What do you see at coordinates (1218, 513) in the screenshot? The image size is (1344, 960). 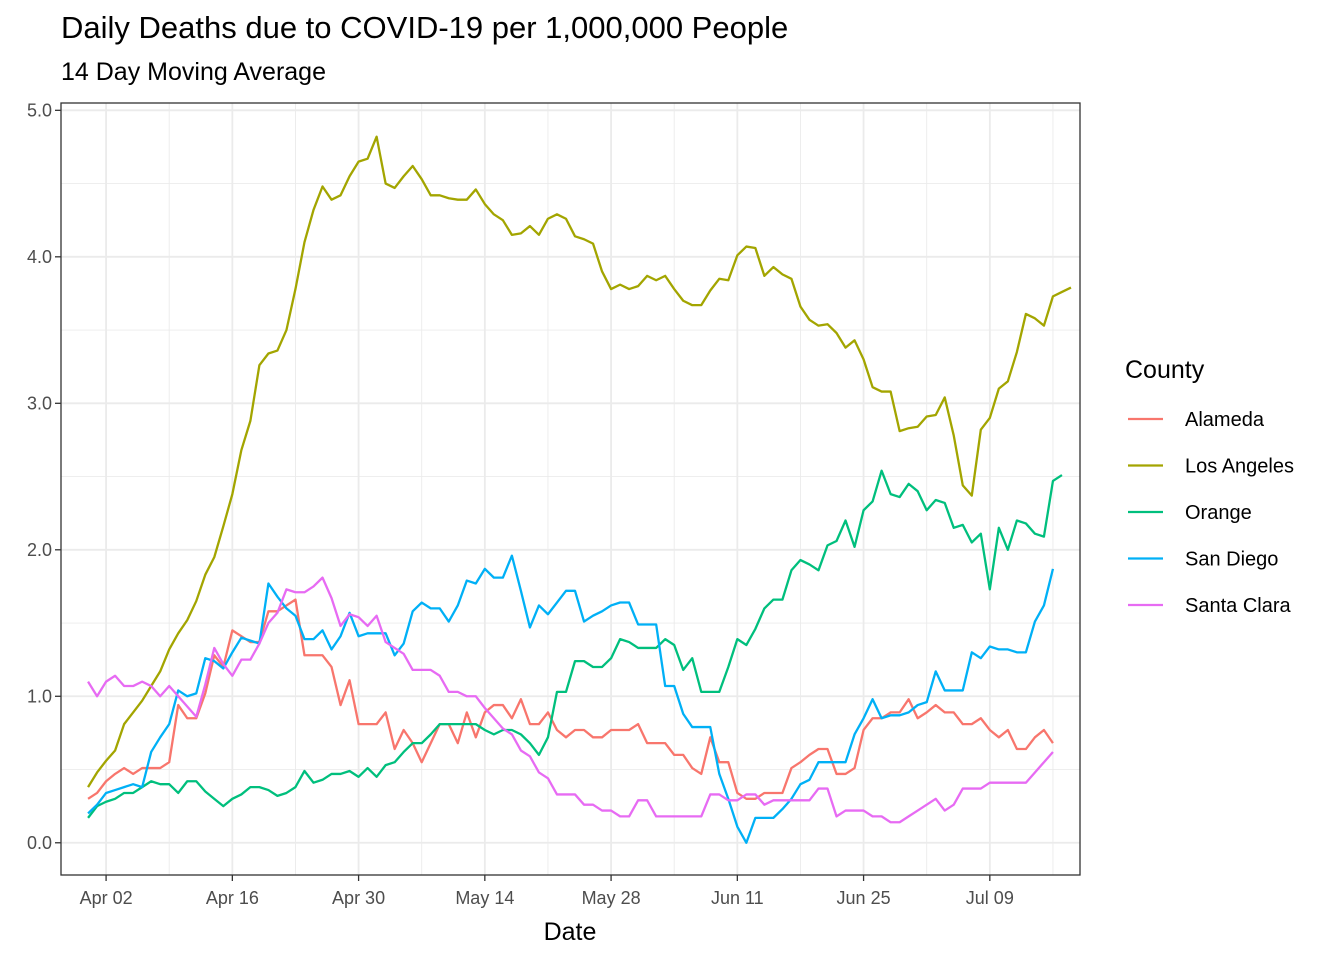 I see `legend-label-orange: Orange` at bounding box center [1218, 513].